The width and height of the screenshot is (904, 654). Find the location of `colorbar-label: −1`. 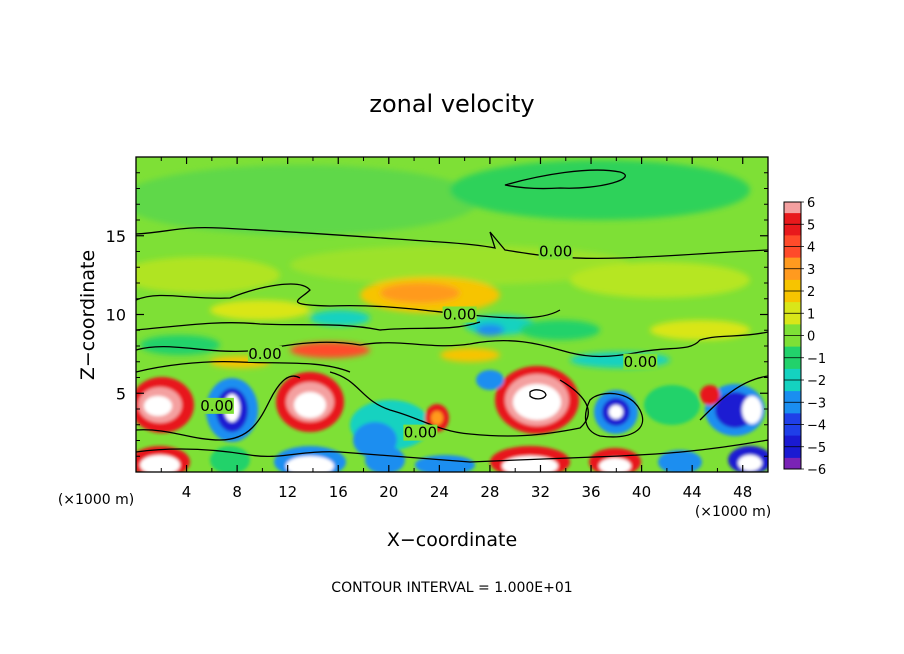

colorbar-label: −1 is located at coordinates (816, 359).